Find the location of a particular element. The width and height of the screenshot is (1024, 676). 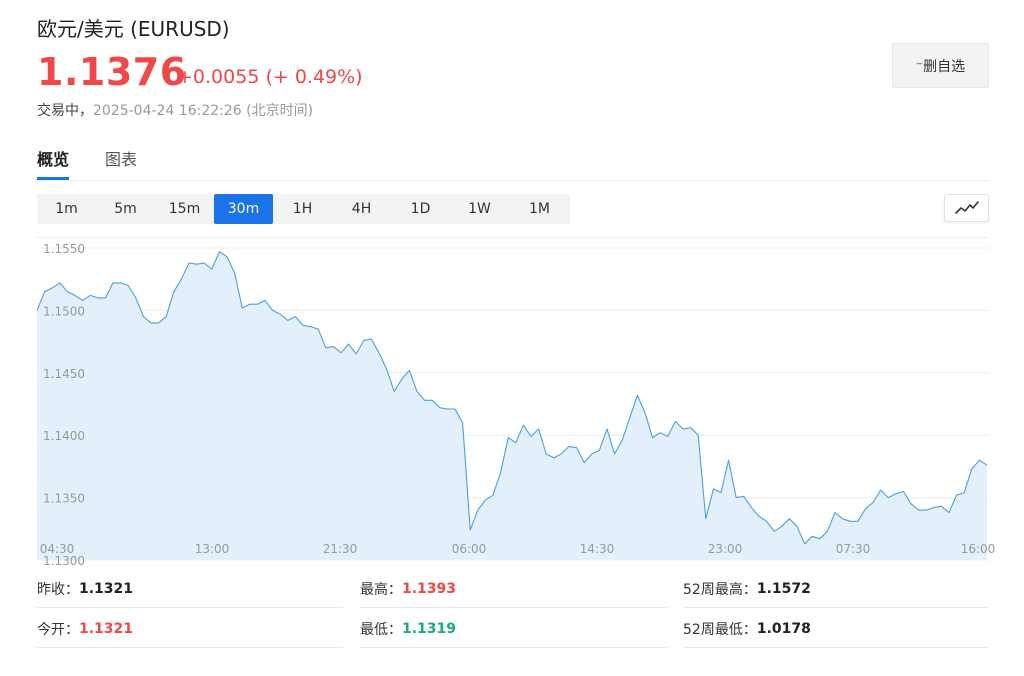

stat-label: 昨收： is located at coordinates (58, 589).